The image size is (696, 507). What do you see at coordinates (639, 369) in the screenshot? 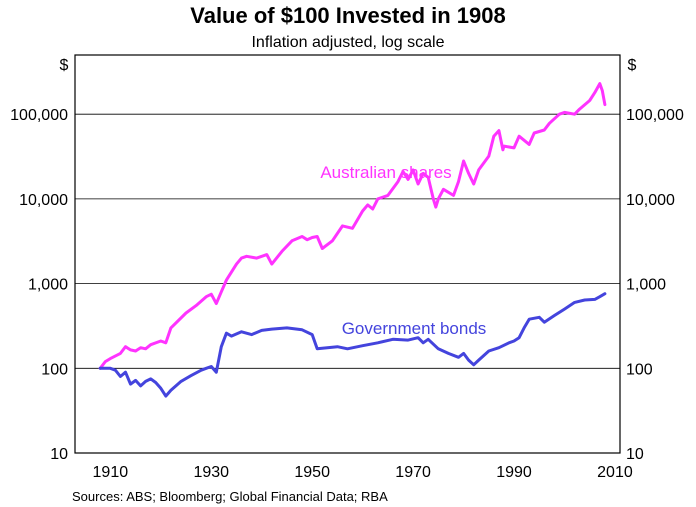
I see `y-tick-label-right: 100` at bounding box center [639, 369].